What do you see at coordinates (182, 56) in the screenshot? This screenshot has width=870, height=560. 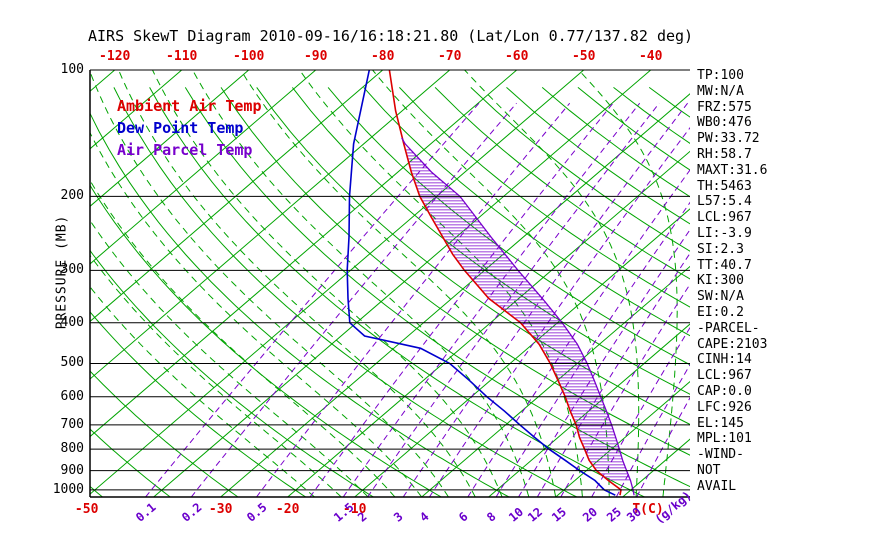 I see `top-temp-label: -110` at bounding box center [182, 56].